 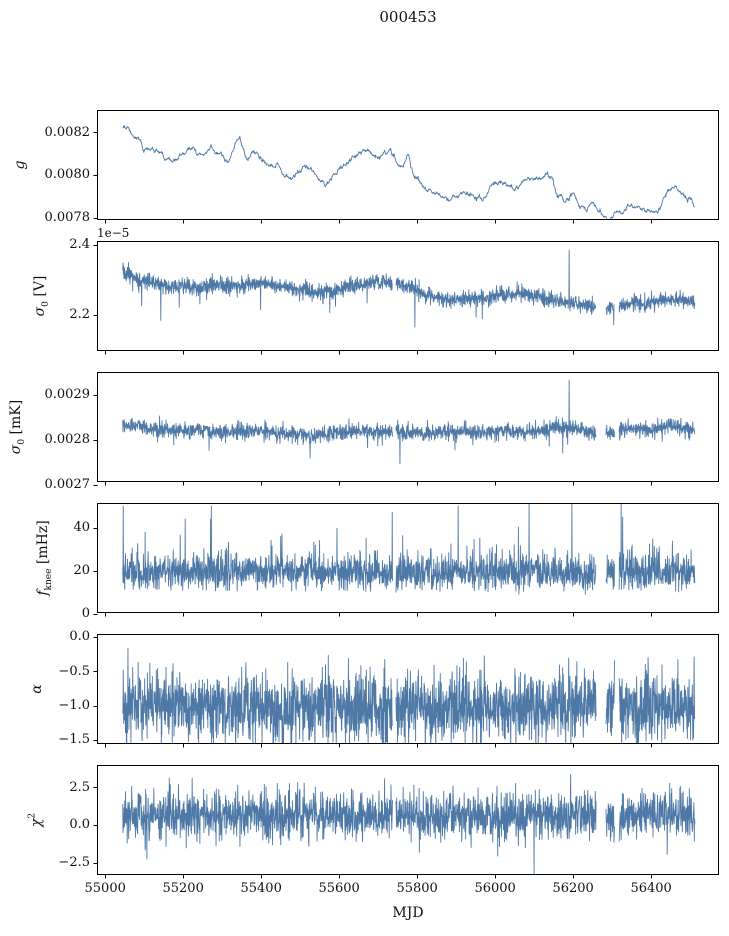 What do you see at coordinates (20, 165) in the screenshot?
I see `y-axis-label-g: g` at bounding box center [20, 165].